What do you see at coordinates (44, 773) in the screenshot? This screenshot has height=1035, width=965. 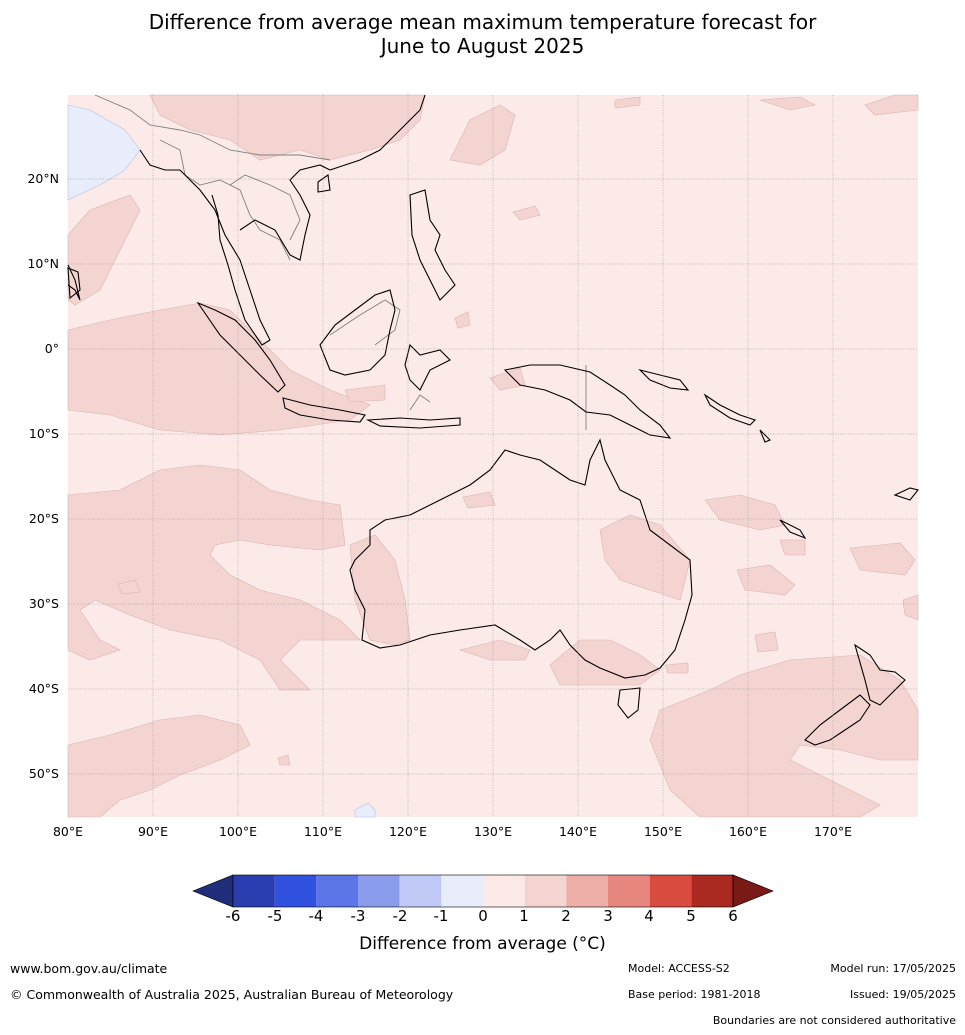 I see `lat-label: 50°S` at bounding box center [44, 773].